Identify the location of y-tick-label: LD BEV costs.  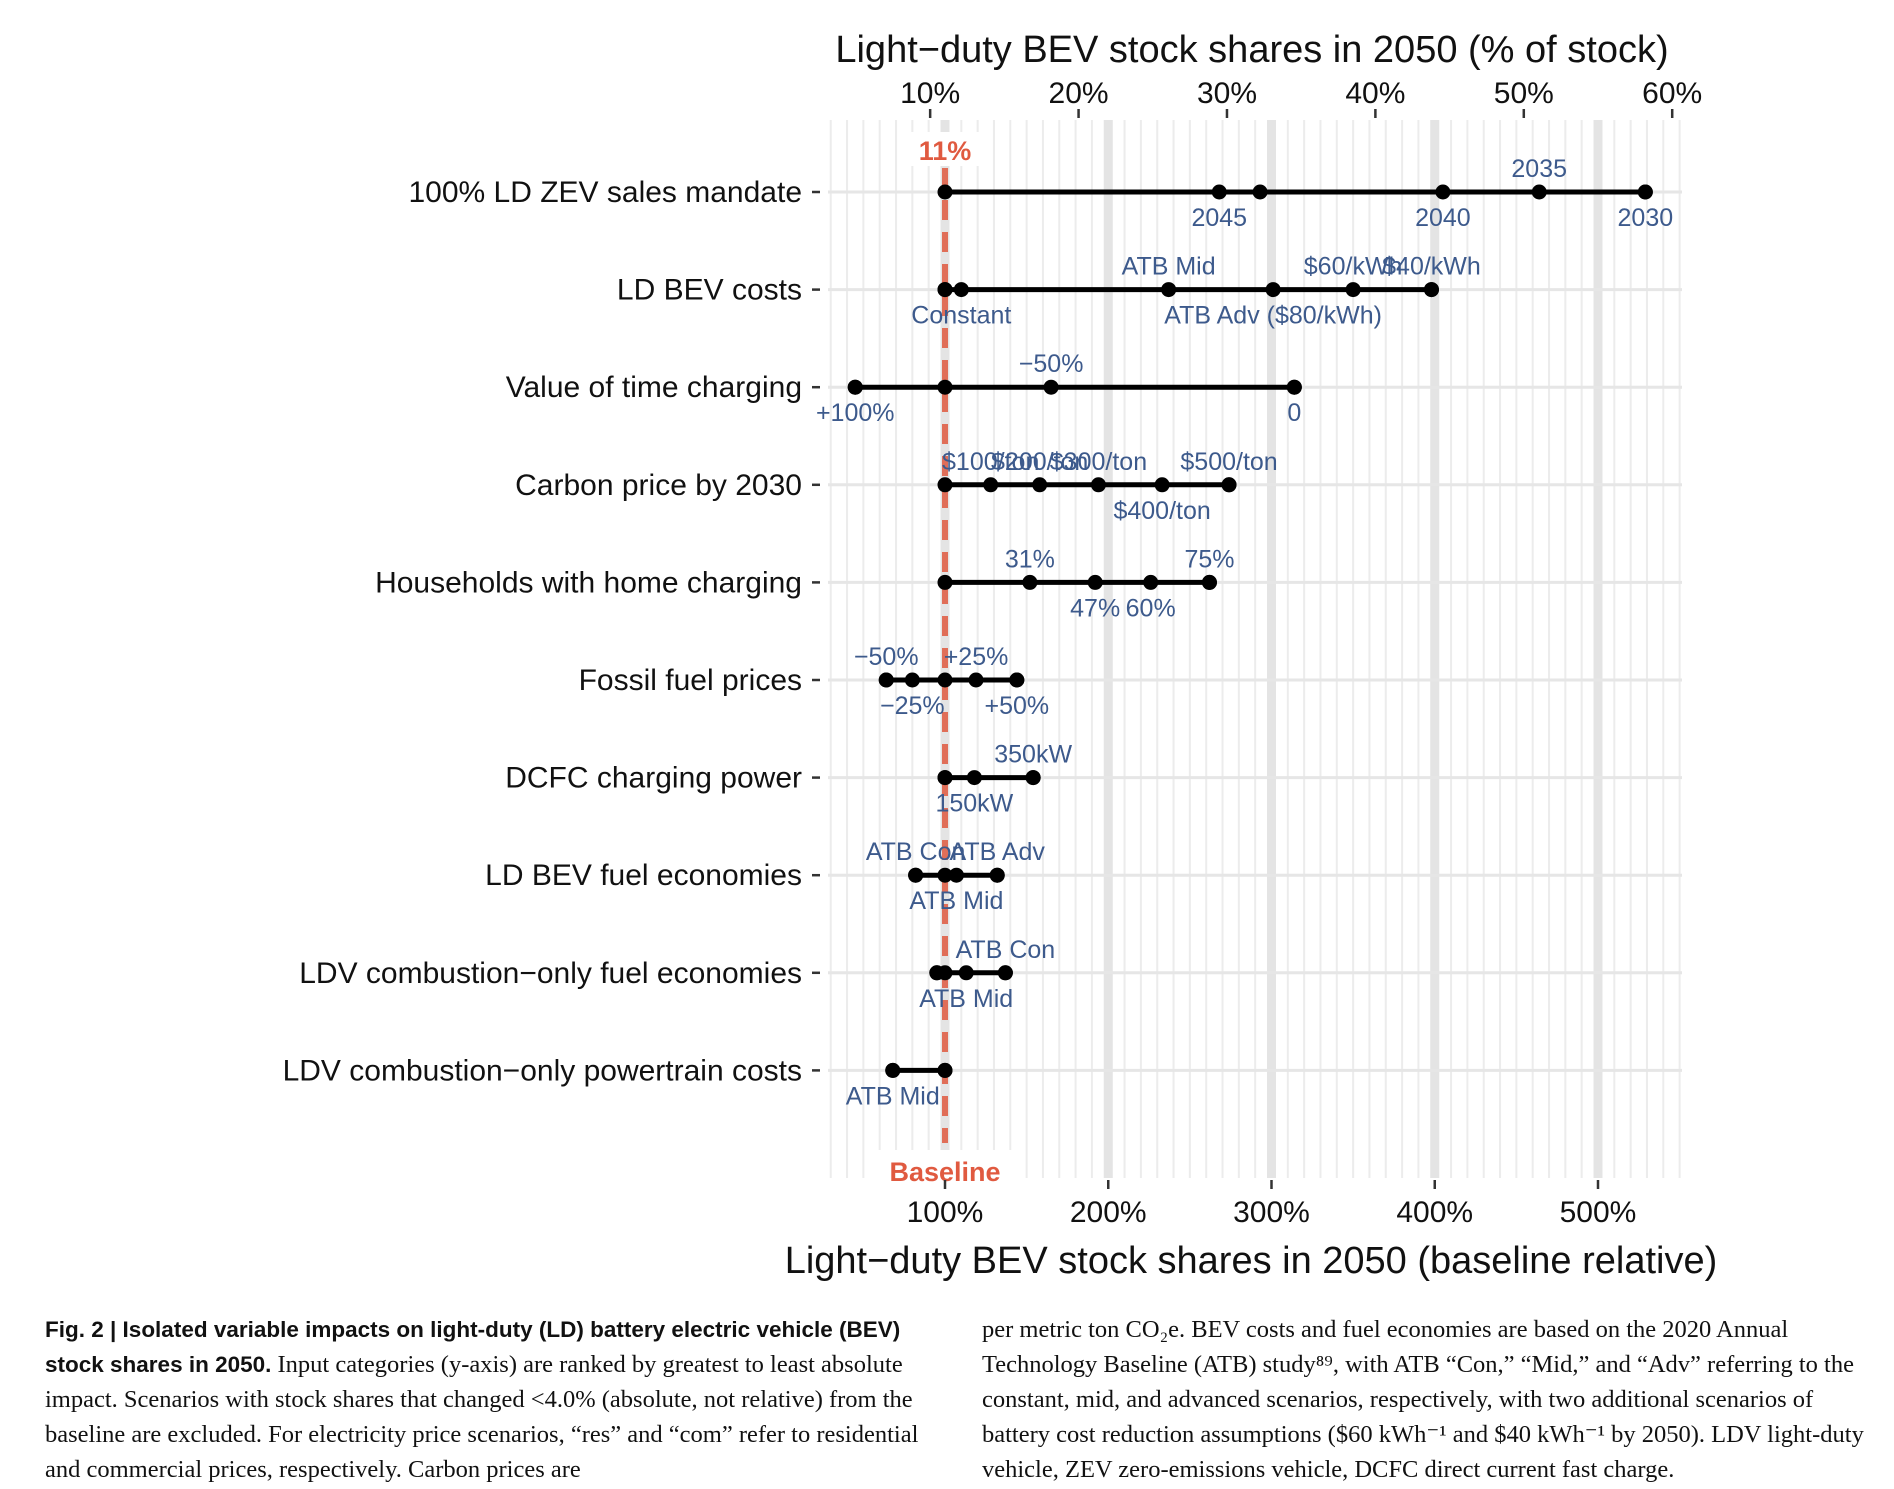
(709, 290).